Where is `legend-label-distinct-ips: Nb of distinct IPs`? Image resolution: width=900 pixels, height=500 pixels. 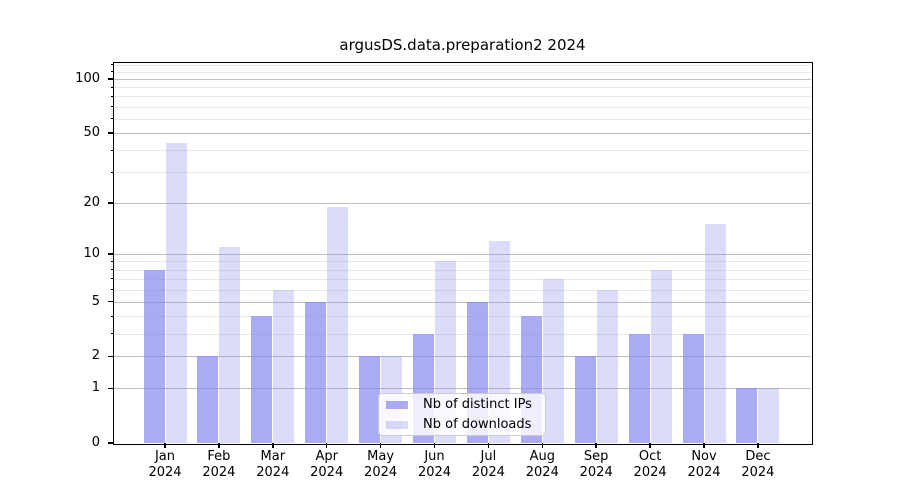
legend-label-distinct-ips: Nb of distinct IPs is located at coordinates (477, 404).